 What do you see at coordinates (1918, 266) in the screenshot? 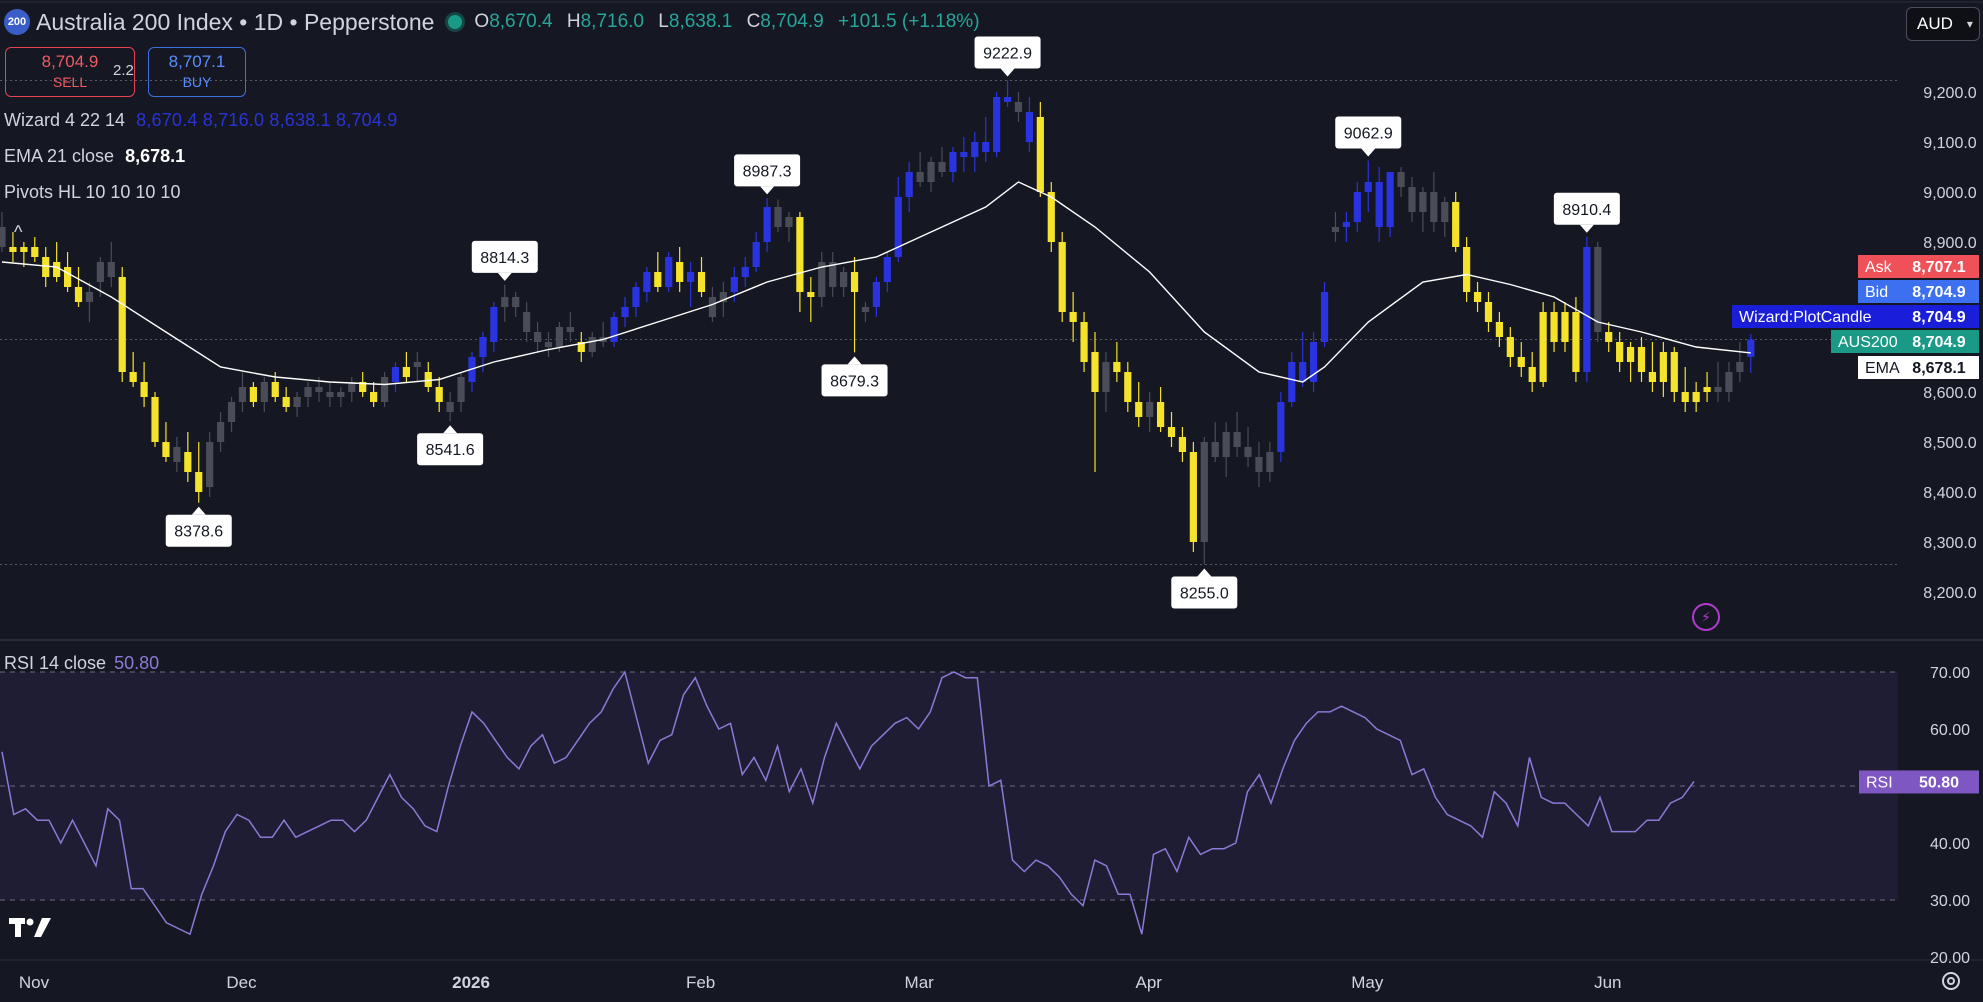
I see `price-axis-label: Ask 8,707.1` at bounding box center [1918, 266].